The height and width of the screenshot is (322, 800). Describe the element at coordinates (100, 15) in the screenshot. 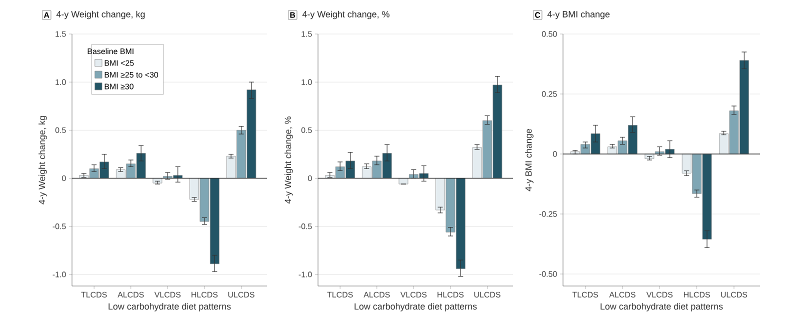

I see `chart-title: 4-y Weight change, kg` at that location.